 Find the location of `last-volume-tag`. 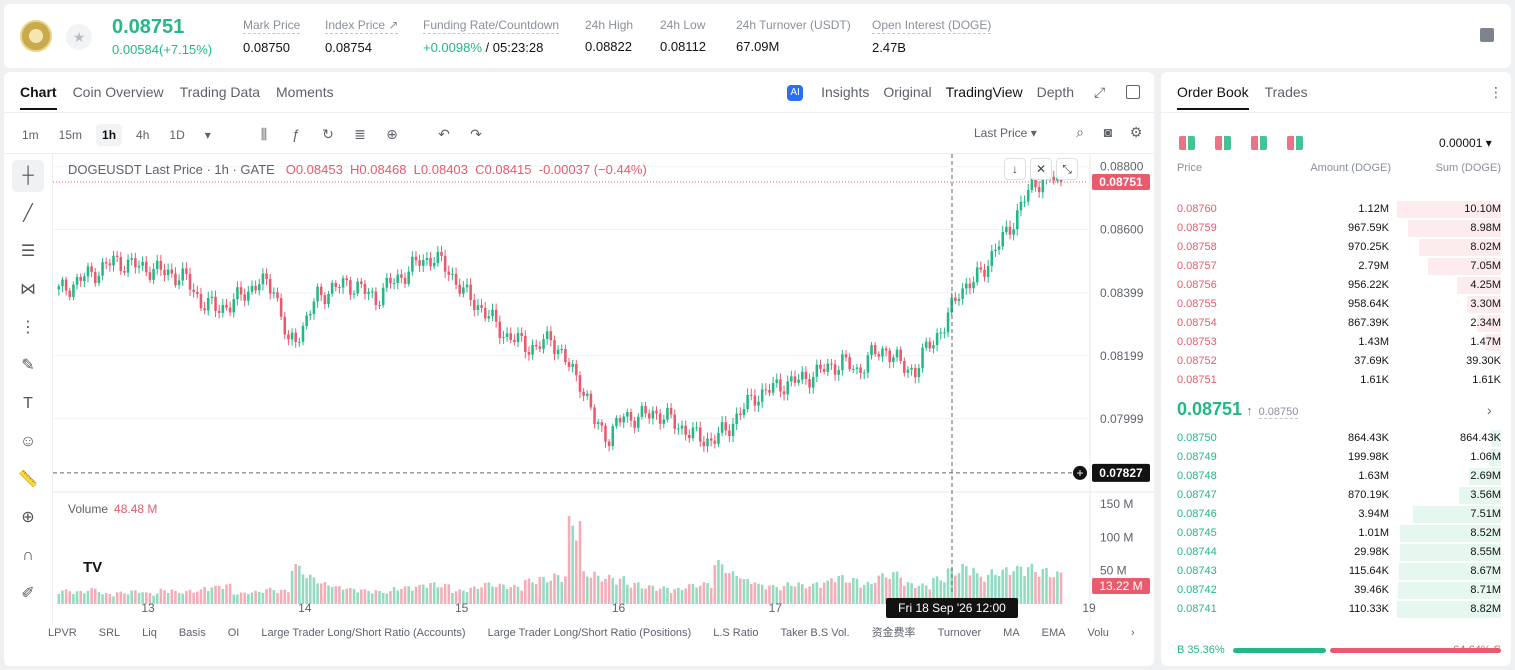

last-volume-tag is located at coordinates (1121, 586).